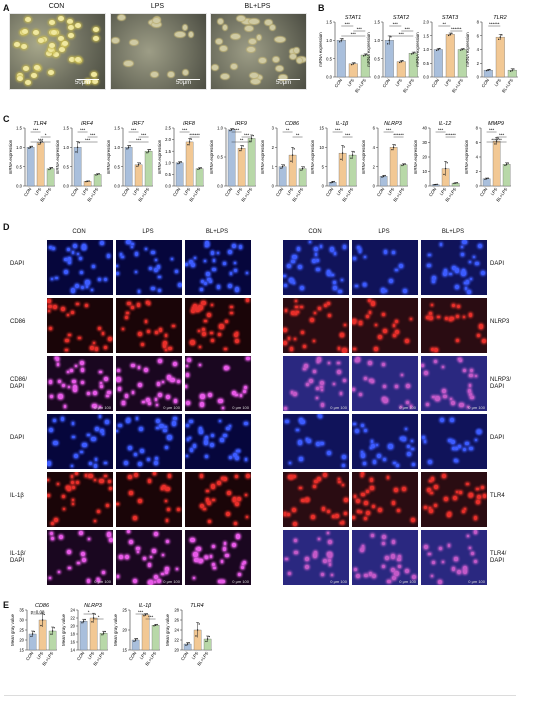 This screenshot has height=702, width=553. I want to click on scale-bar-label: 50μm, so click(184, 83).